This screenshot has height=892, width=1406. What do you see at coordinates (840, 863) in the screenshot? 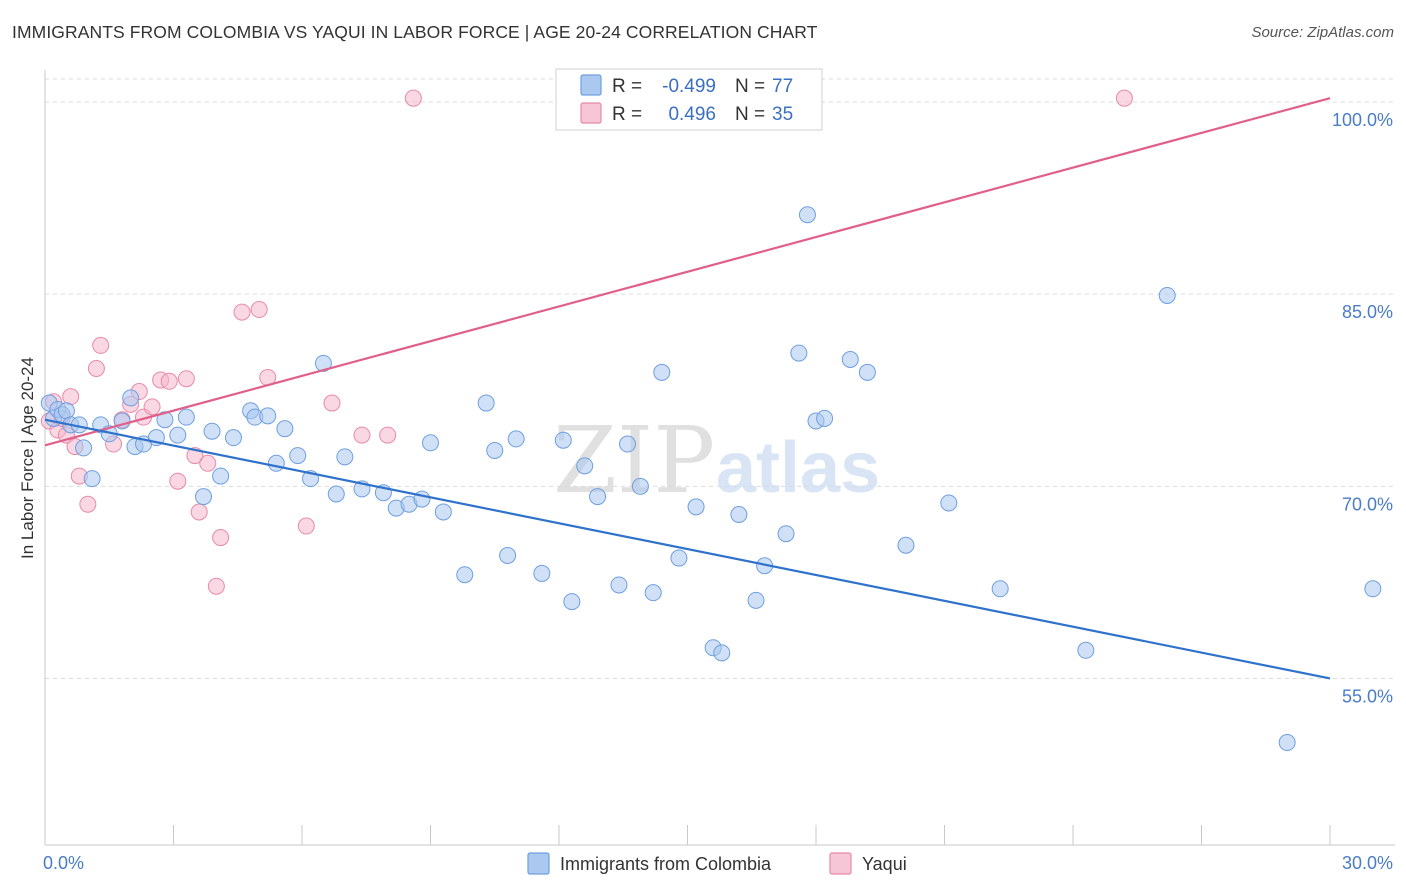
I see `series-legend-swatch-yaqui` at bounding box center [840, 863].